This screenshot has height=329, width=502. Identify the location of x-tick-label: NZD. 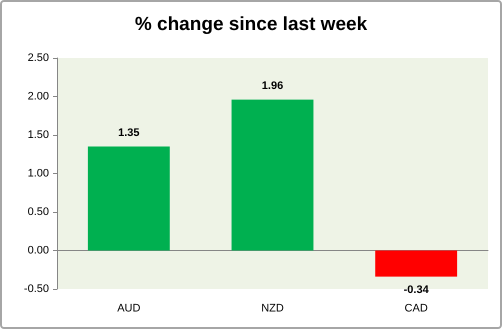
(272, 308).